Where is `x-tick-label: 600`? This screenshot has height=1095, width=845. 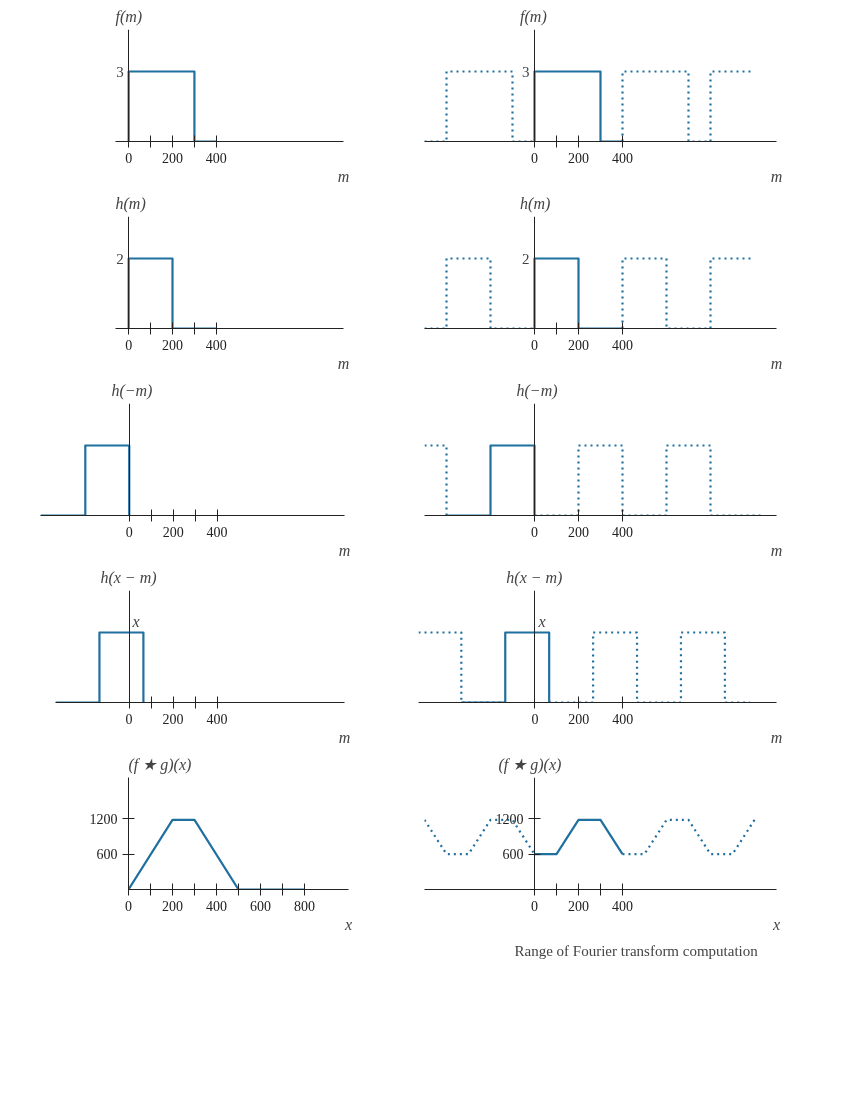
x-tick-label: 600 is located at coordinates (260, 906).